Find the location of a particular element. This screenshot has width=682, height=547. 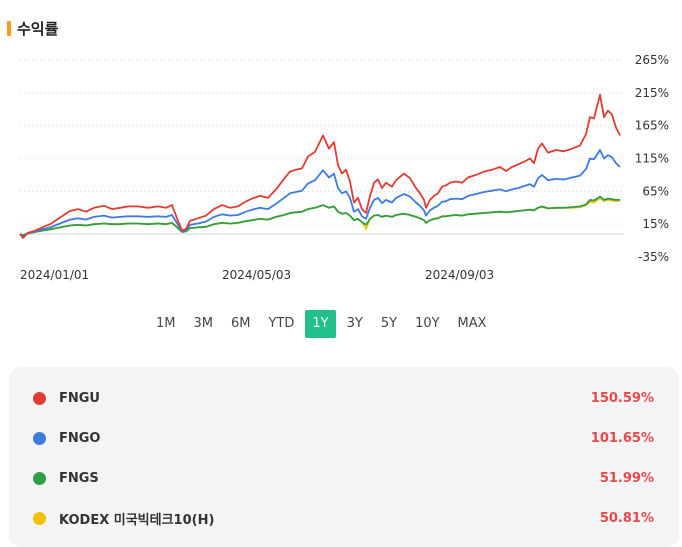

legend-return-value: 51.99% is located at coordinates (626, 478).